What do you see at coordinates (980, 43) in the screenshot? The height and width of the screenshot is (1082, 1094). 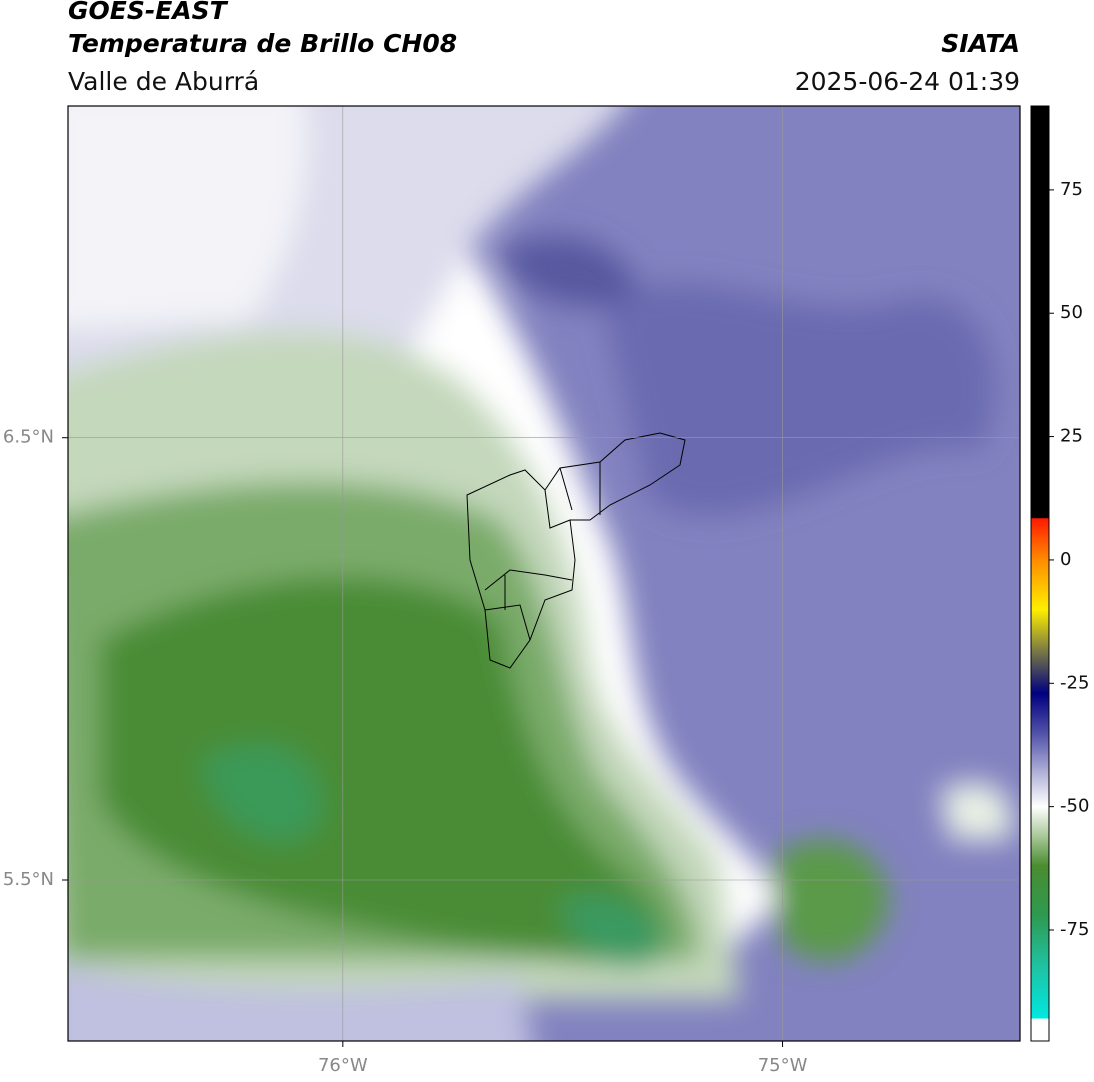 I see `source: SIATA` at bounding box center [980, 43].